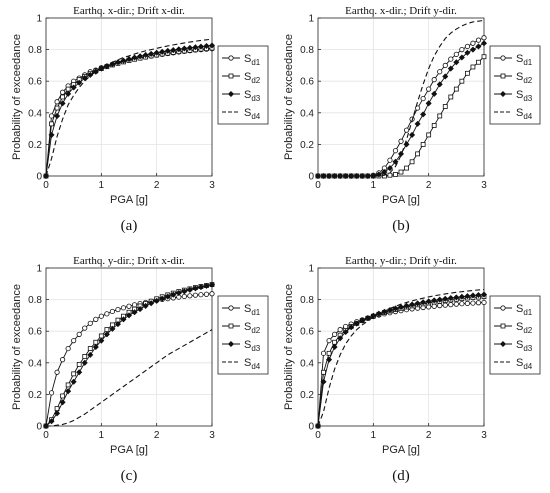 The image size is (550, 493). I want to click on legend-label: Sd3, so click(524, 96).